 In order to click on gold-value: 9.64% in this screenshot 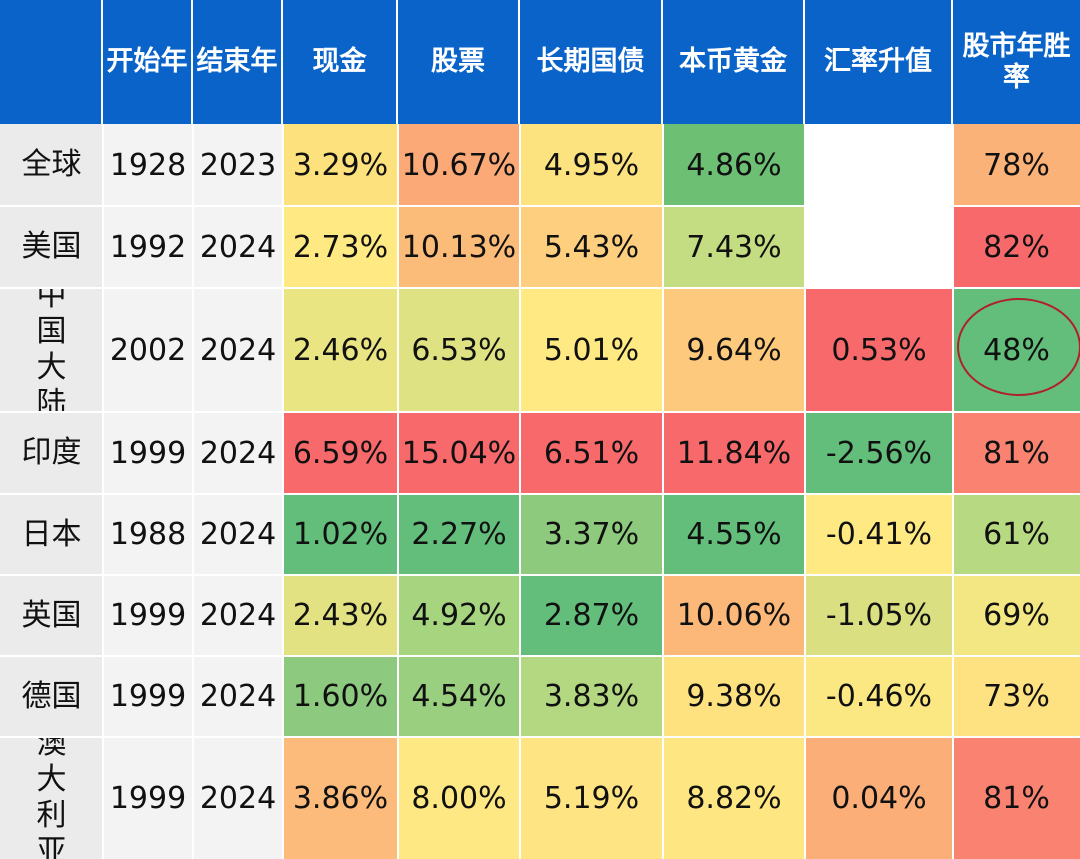, I will do `click(734, 350)`.